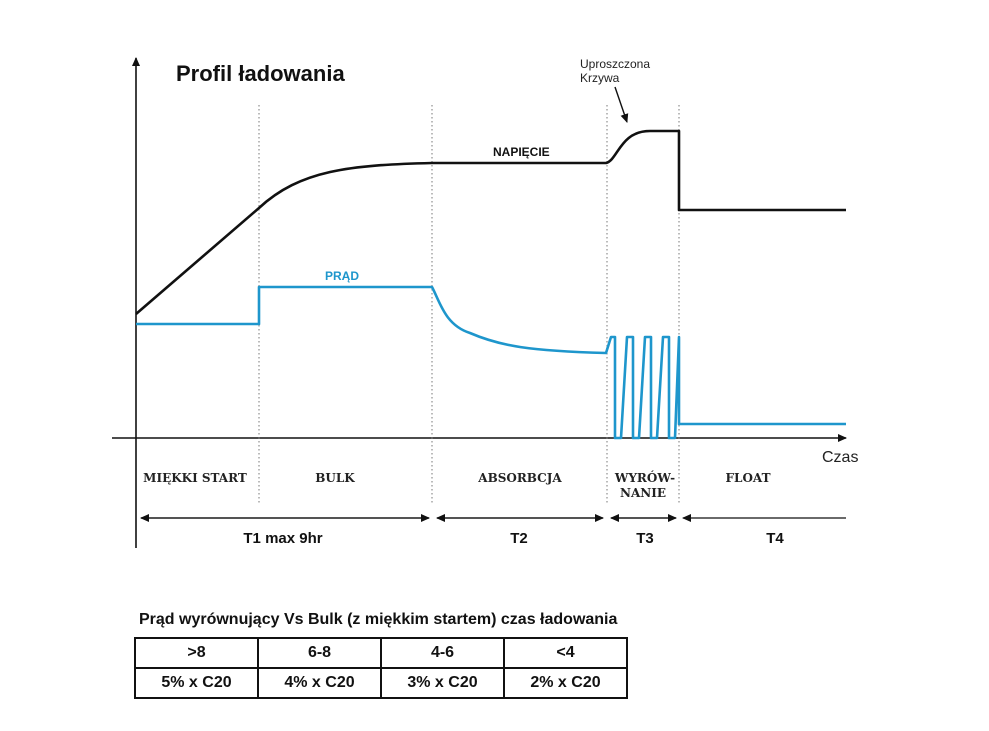 Image resolution: width=989 pixels, height=731 pixels. What do you see at coordinates (621, 104) in the screenshot?
I see `annotation-arrow` at bounding box center [621, 104].